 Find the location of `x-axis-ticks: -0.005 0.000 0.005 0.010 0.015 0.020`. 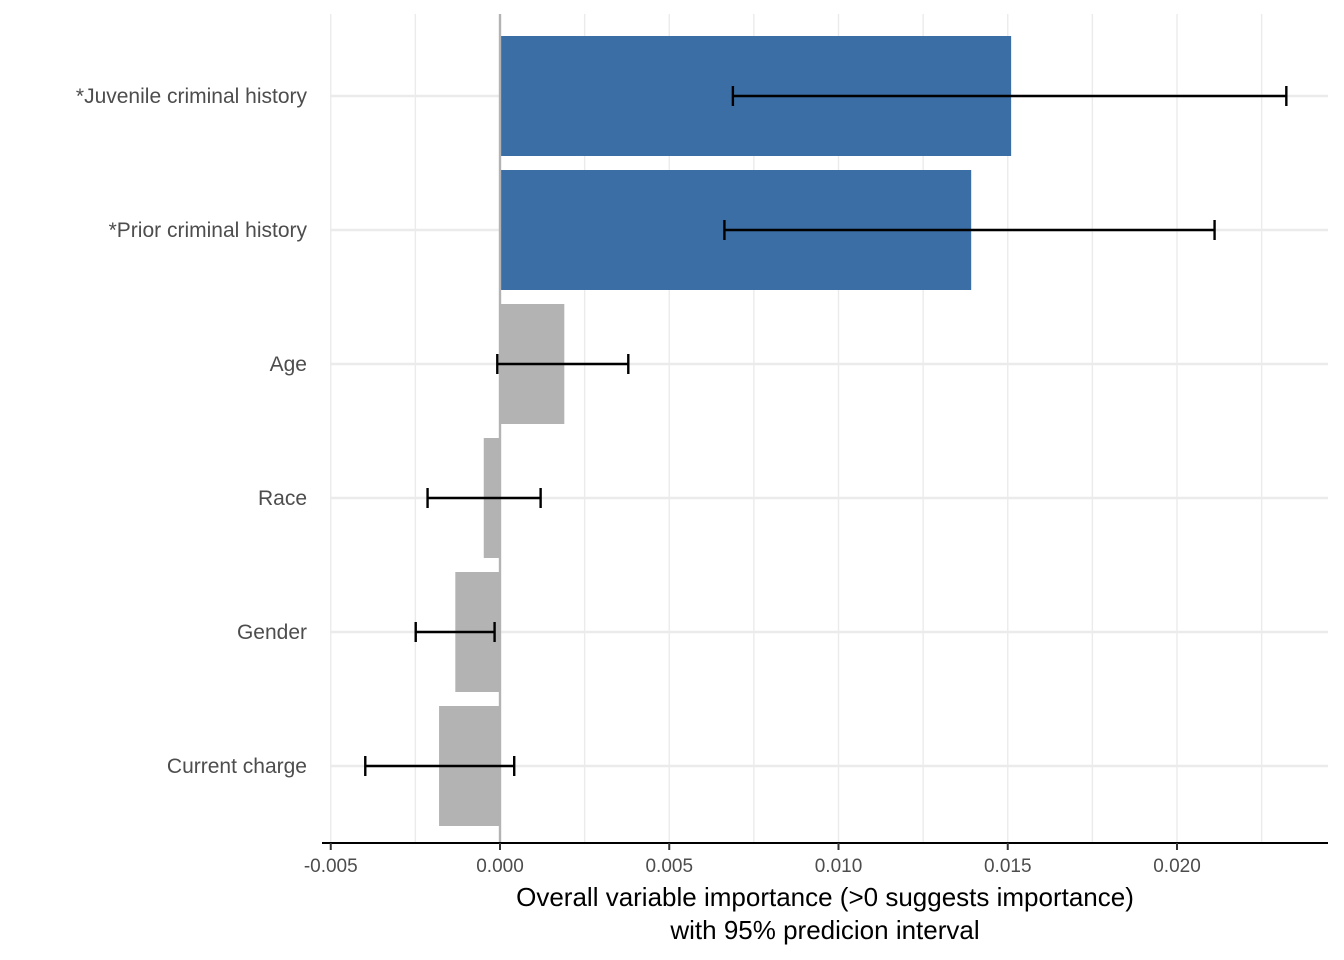

x-axis-ticks: -0.005 0.000 0.005 0.010 0.015 0.020 is located at coordinates (752, 860).